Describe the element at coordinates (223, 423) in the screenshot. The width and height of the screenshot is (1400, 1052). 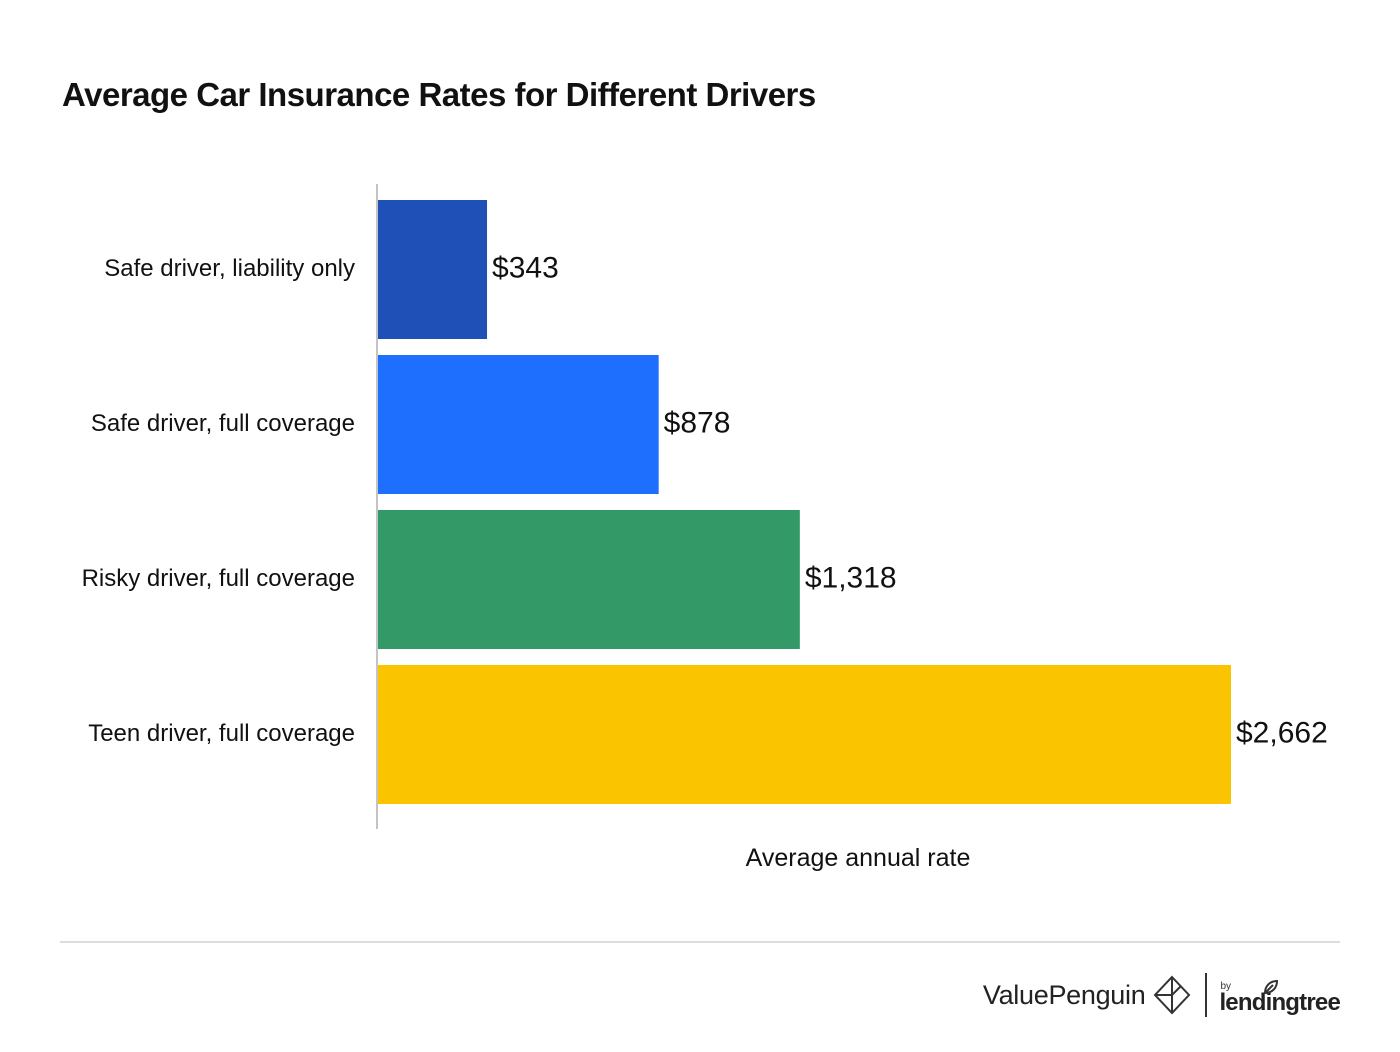
I see `category-label: Safe driver, full coverage` at that location.